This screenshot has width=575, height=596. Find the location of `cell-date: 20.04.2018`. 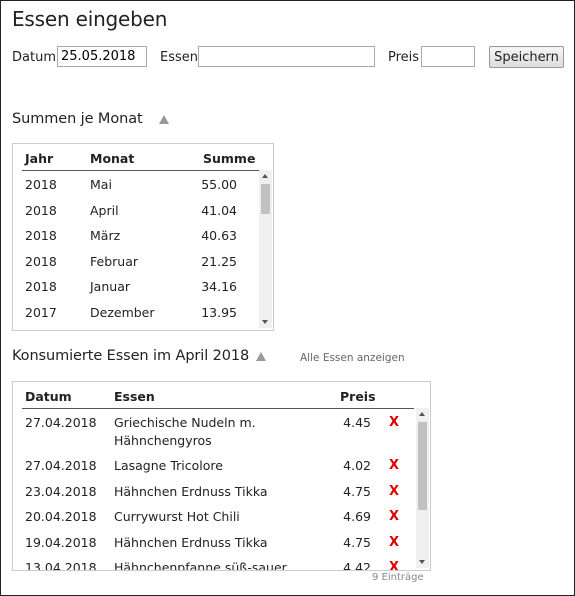

cell-date: 20.04.2018 is located at coordinates (61, 516).